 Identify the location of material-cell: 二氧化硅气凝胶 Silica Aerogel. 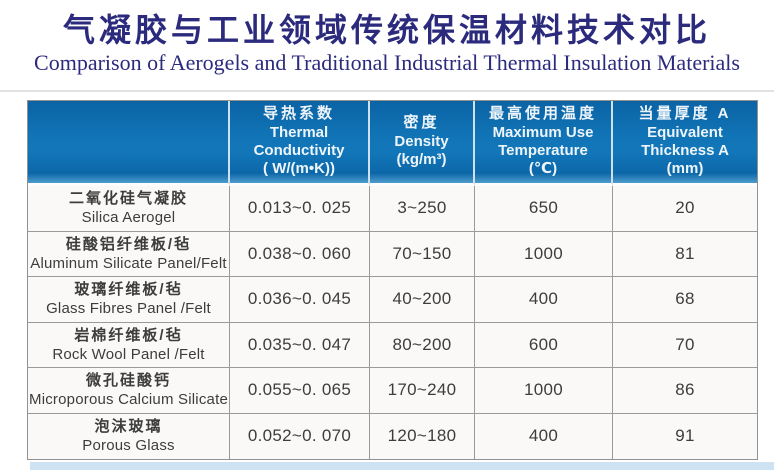
(129, 209).